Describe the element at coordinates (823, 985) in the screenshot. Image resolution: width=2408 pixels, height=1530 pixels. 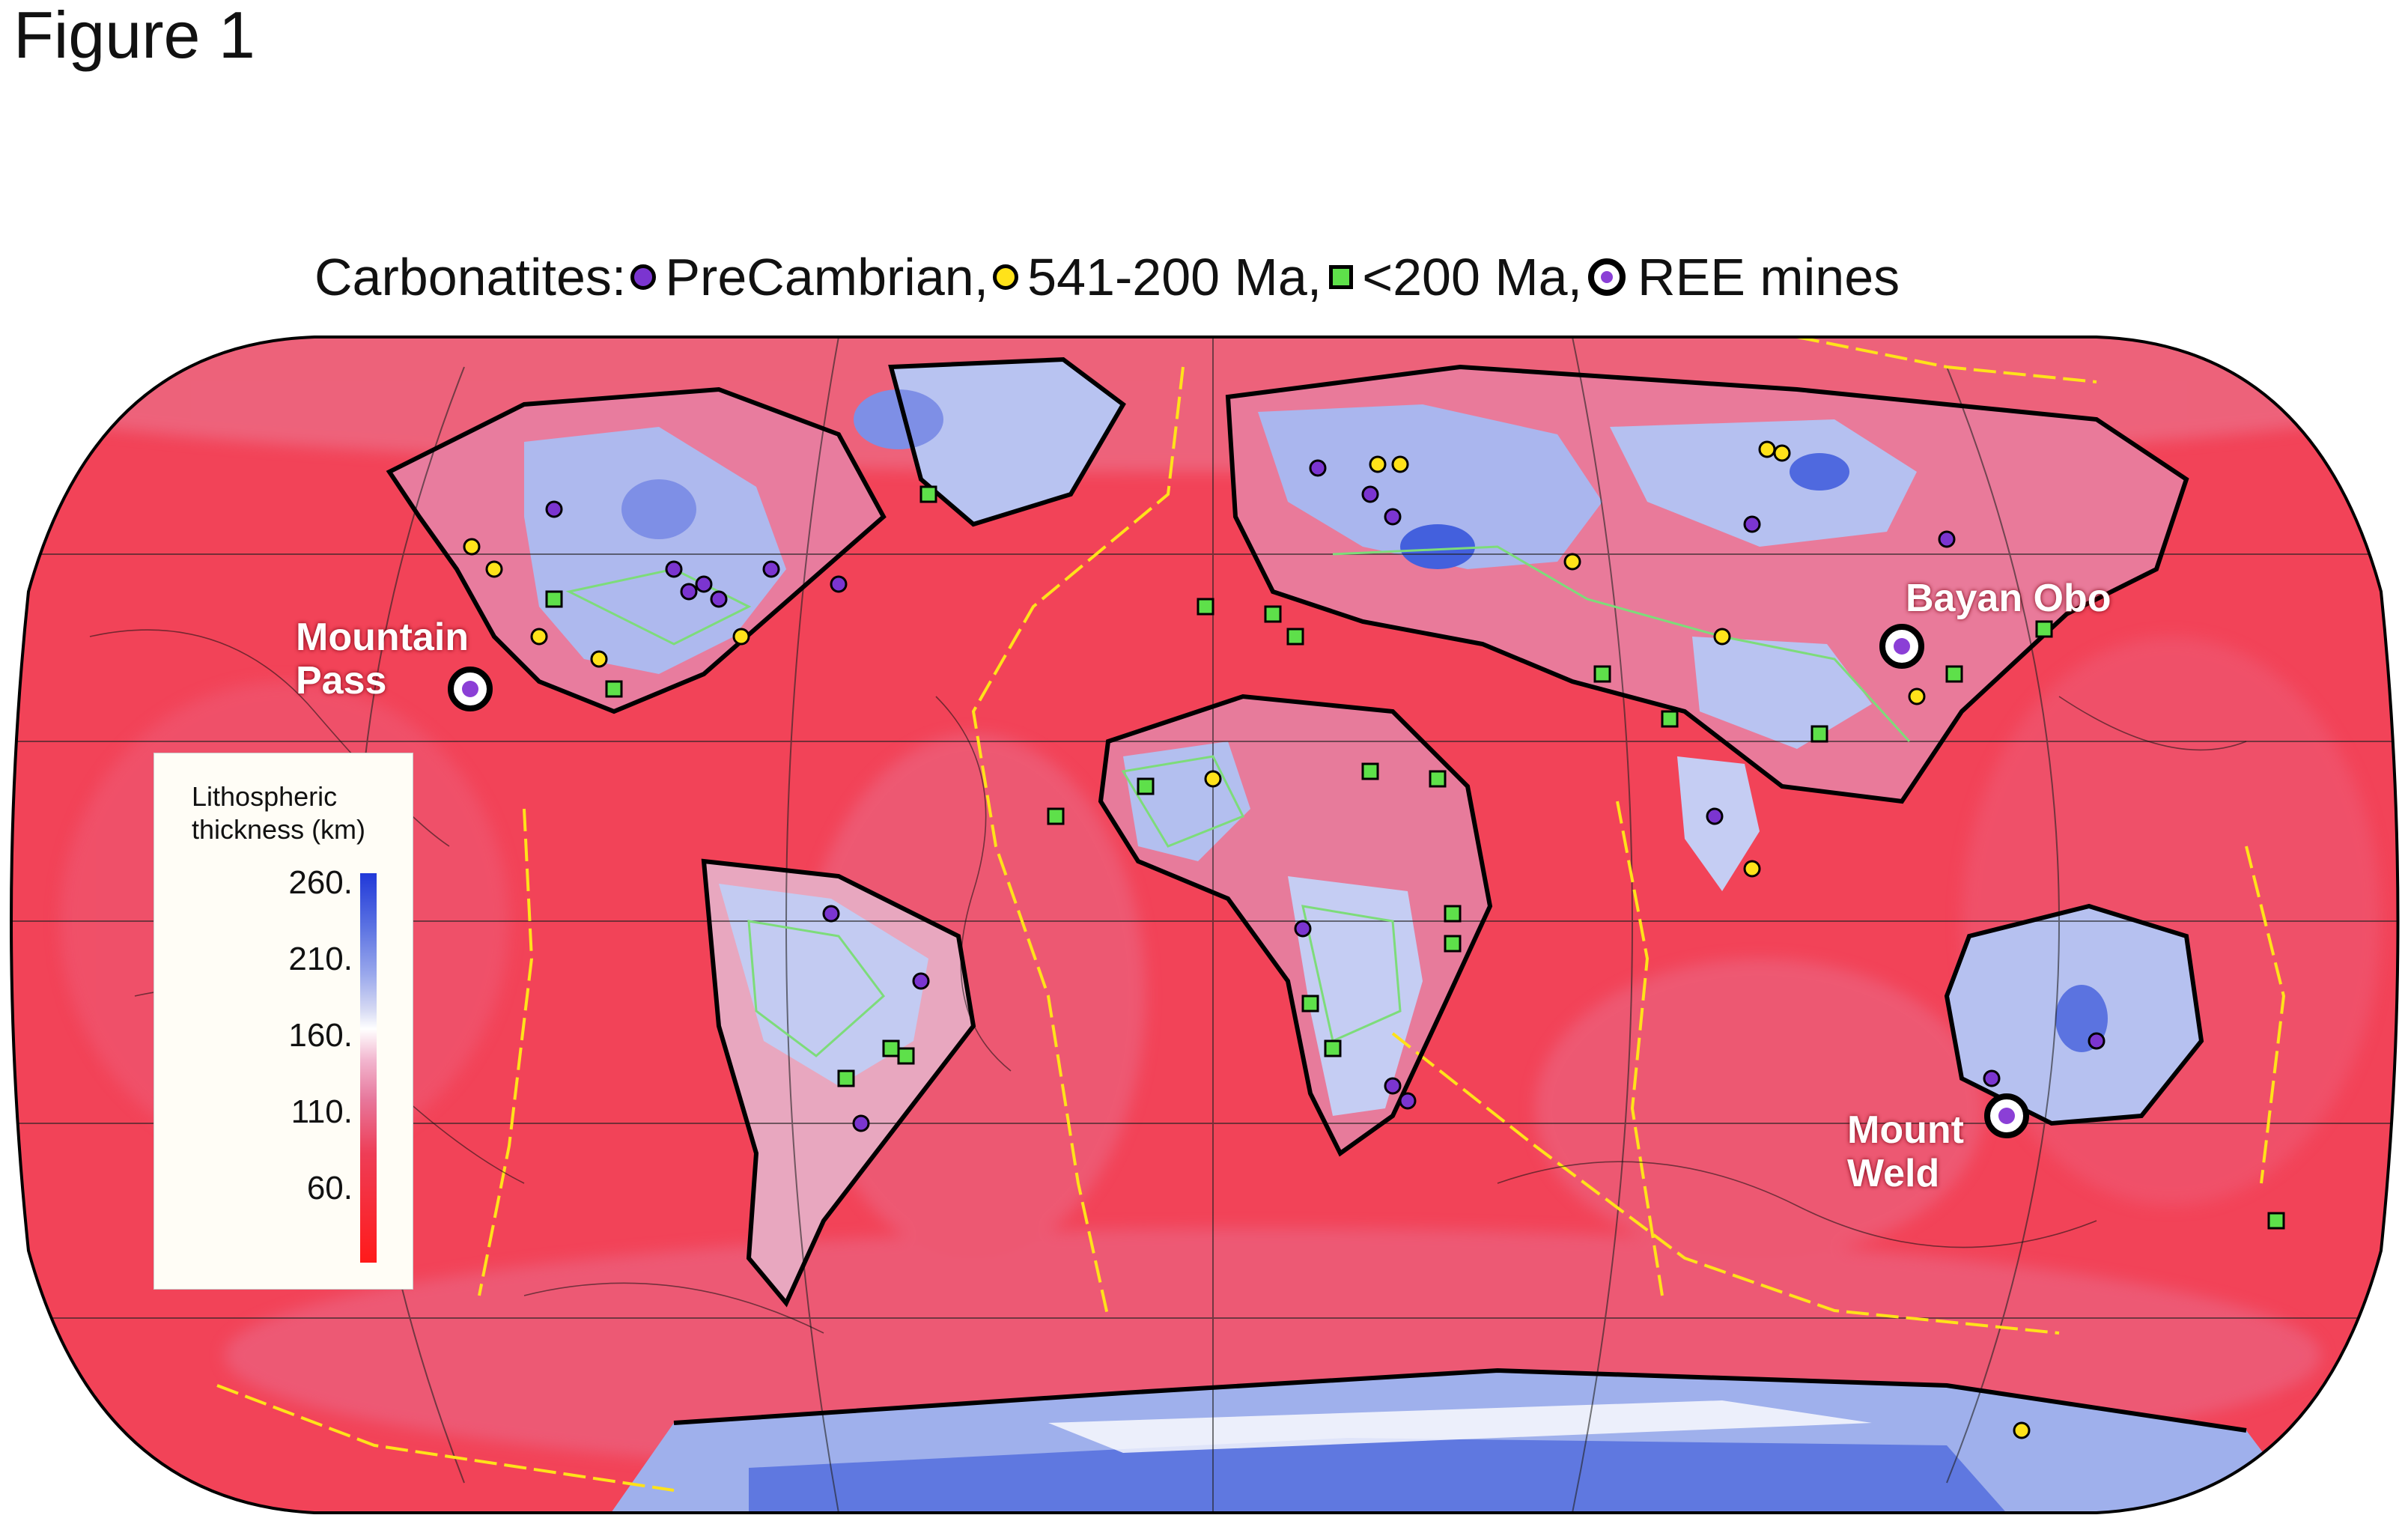
I see `amazon-craton` at that location.